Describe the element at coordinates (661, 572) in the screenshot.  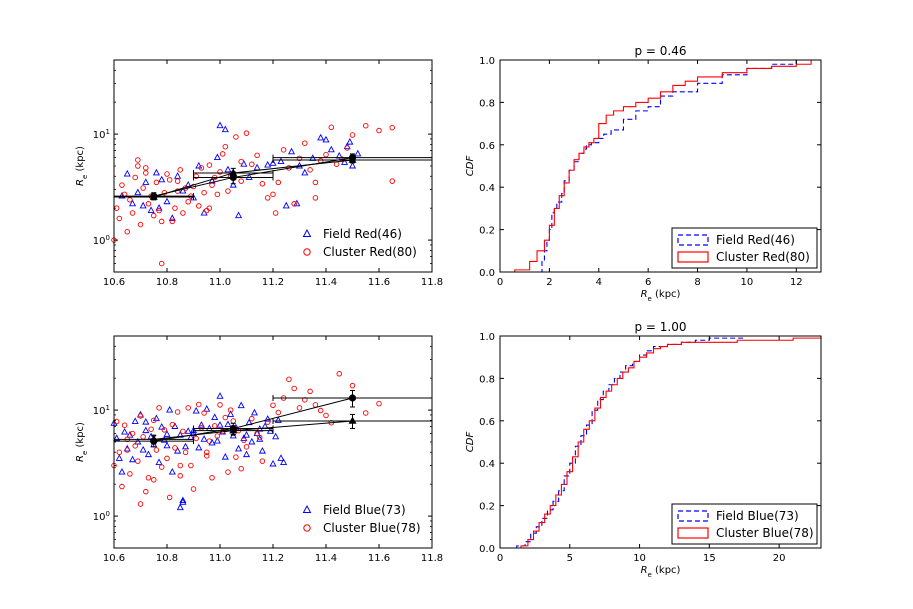
I see `x-axis-label-text: Re (kpc)` at that location.